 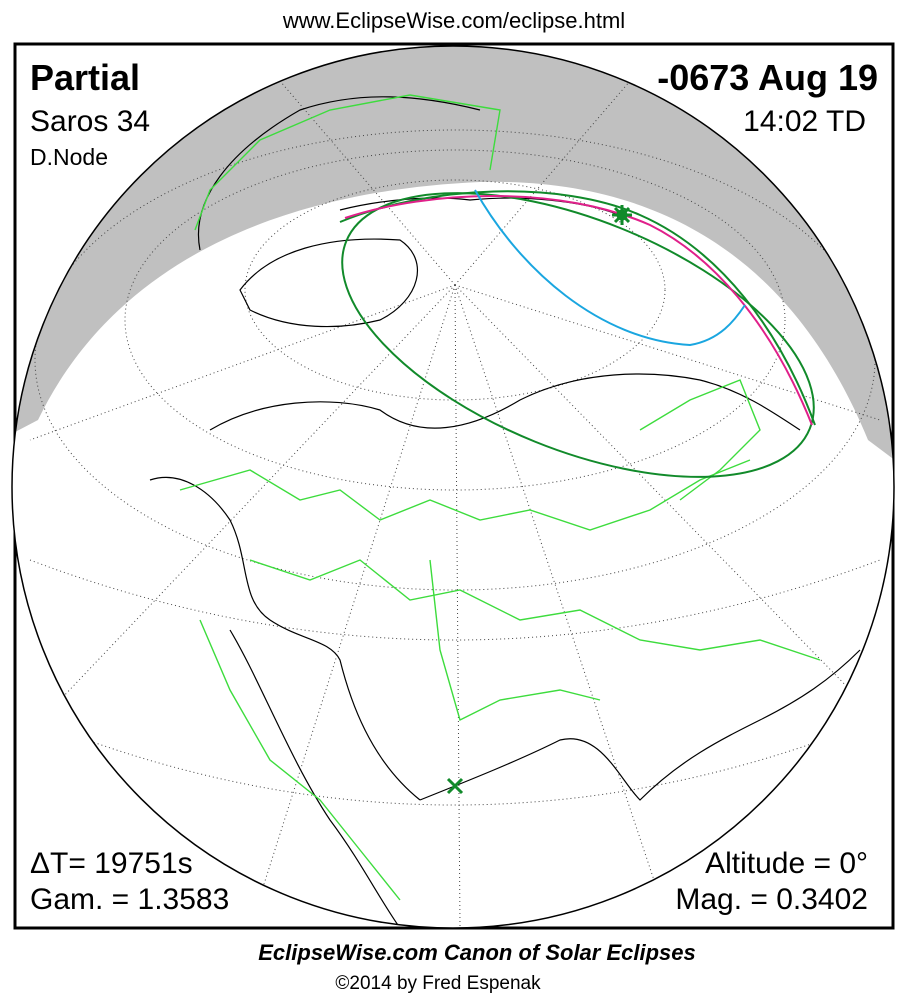 I want to click on max-eclipse-line, so click(x=578, y=310).